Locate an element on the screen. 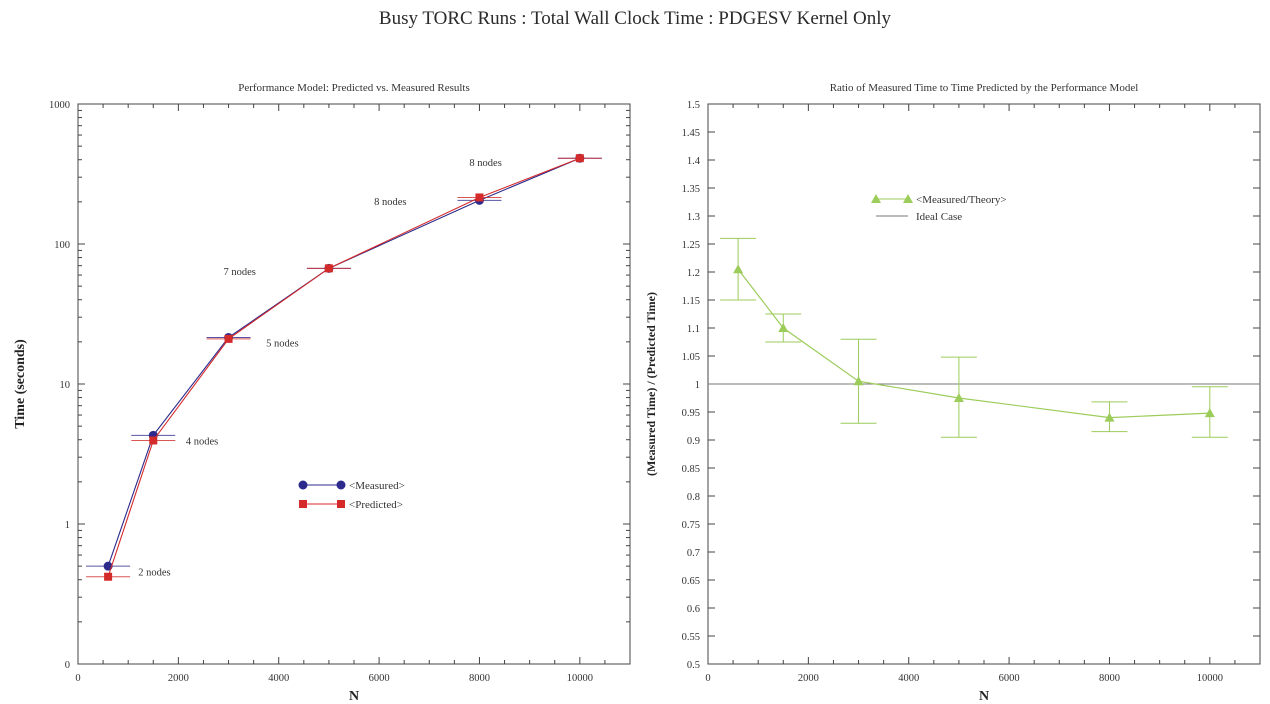 This screenshot has height=704, width=1270. y-tick-label: 10 is located at coordinates (65, 385).